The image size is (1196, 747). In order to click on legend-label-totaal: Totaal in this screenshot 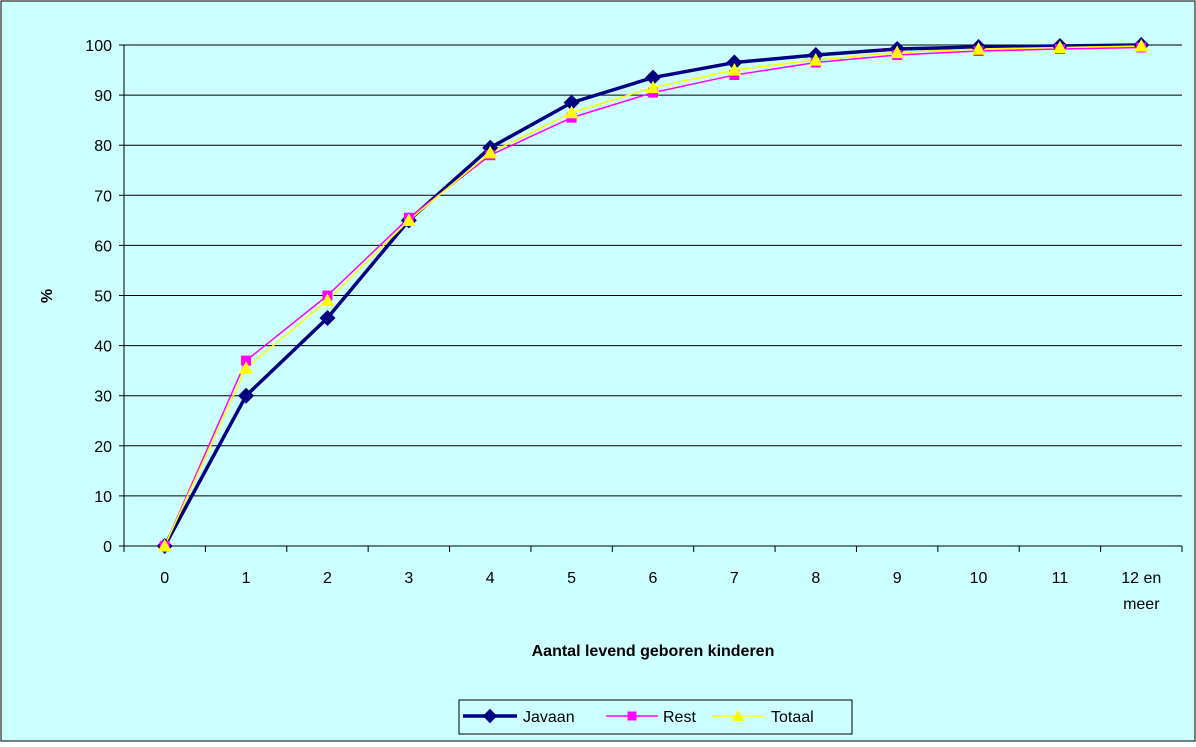, I will do `click(792, 717)`.